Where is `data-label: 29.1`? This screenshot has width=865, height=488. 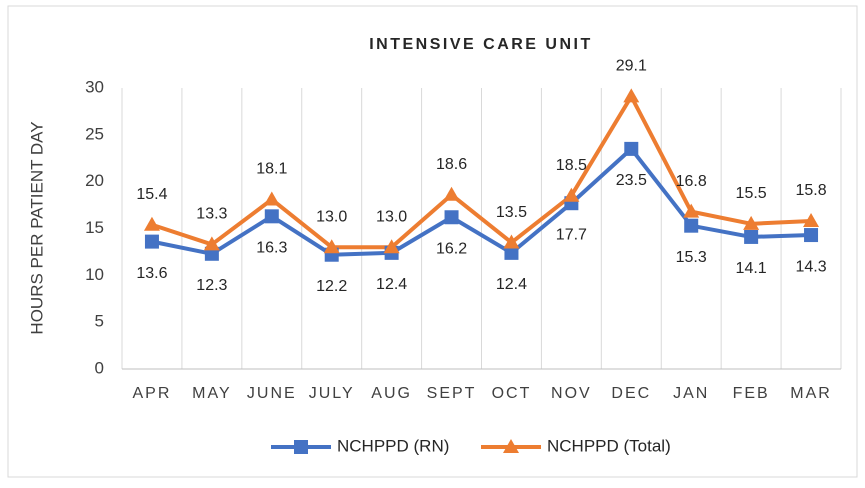 data-label: 29.1 is located at coordinates (631, 66).